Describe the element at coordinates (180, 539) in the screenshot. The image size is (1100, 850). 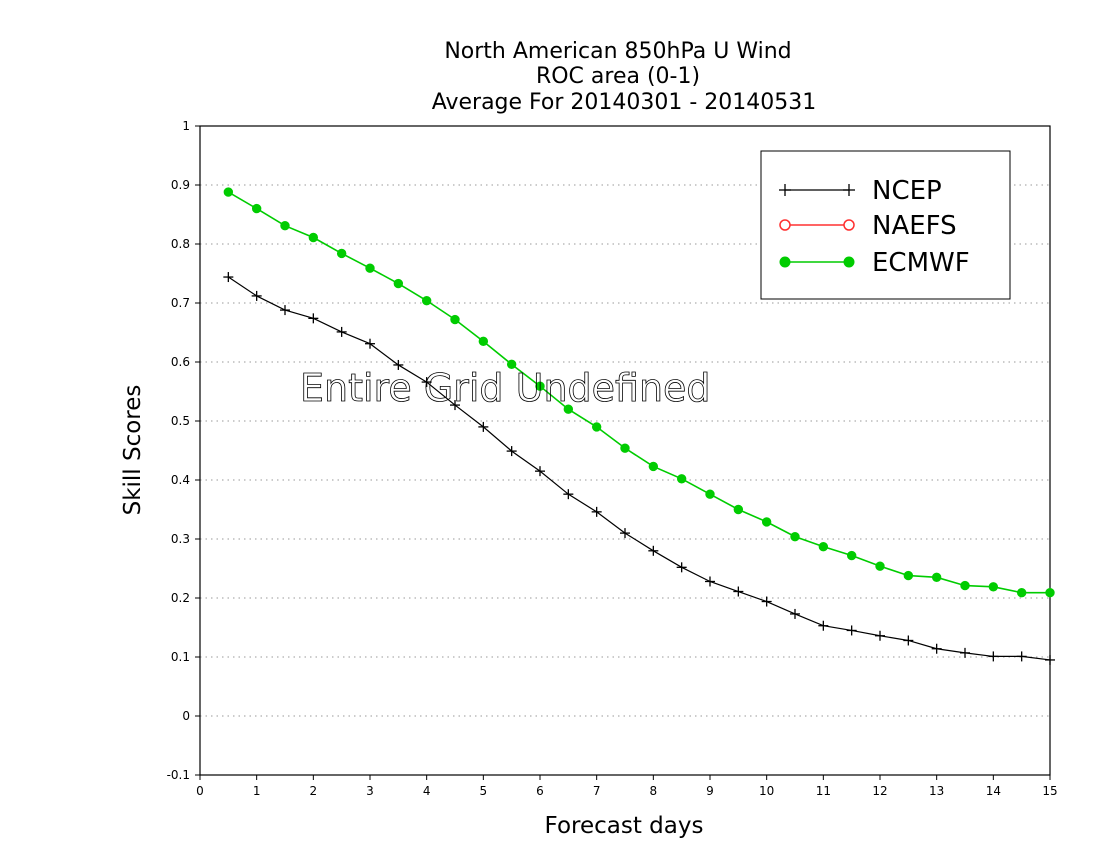
I see `y-tick-label: 0.3` at that location.